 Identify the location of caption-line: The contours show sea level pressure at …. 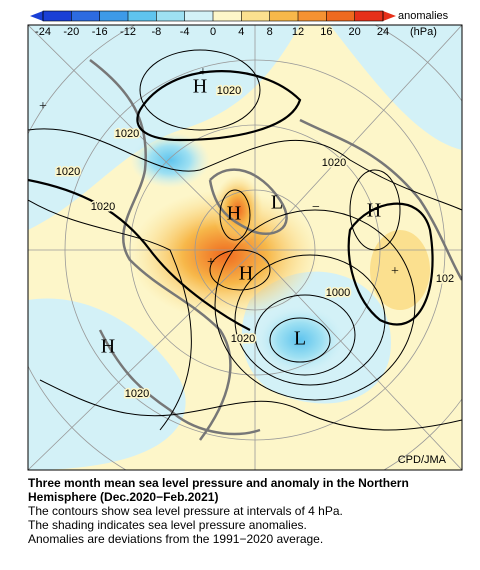
(185, 511).